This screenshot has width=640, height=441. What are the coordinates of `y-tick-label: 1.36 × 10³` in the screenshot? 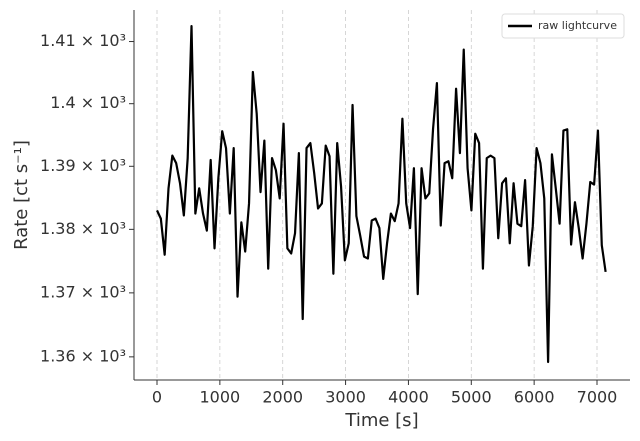 It's located at (83, 355).